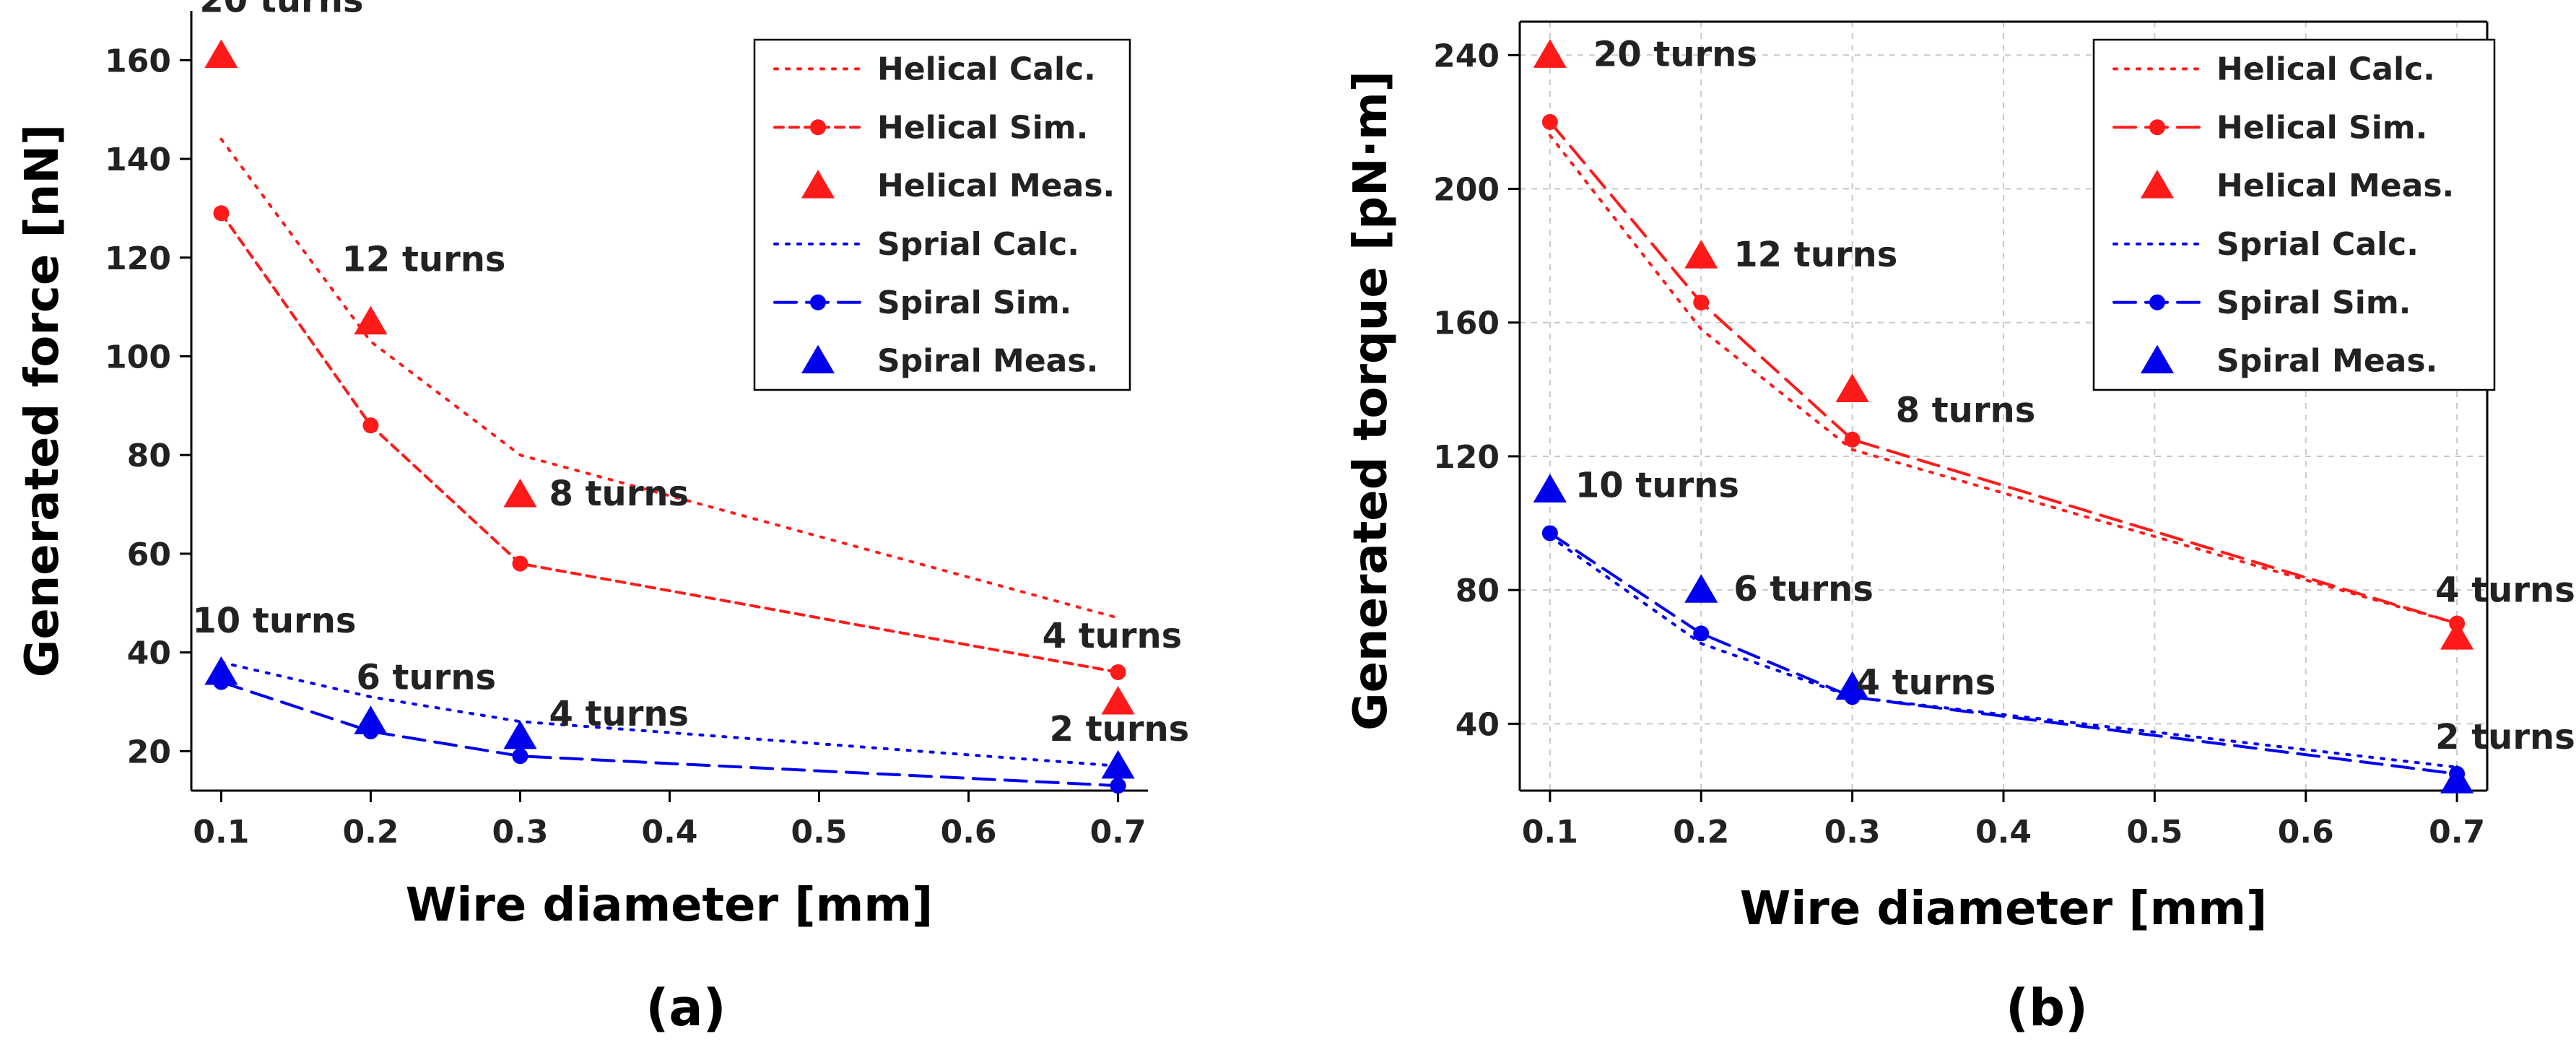 The width and height of the screenshot is (2576, 1052). What do you see at coordinates (2313, 302) in the screenshot?
I see `legend-label: Spiral Sim.` at bounding box center [2313, 302].